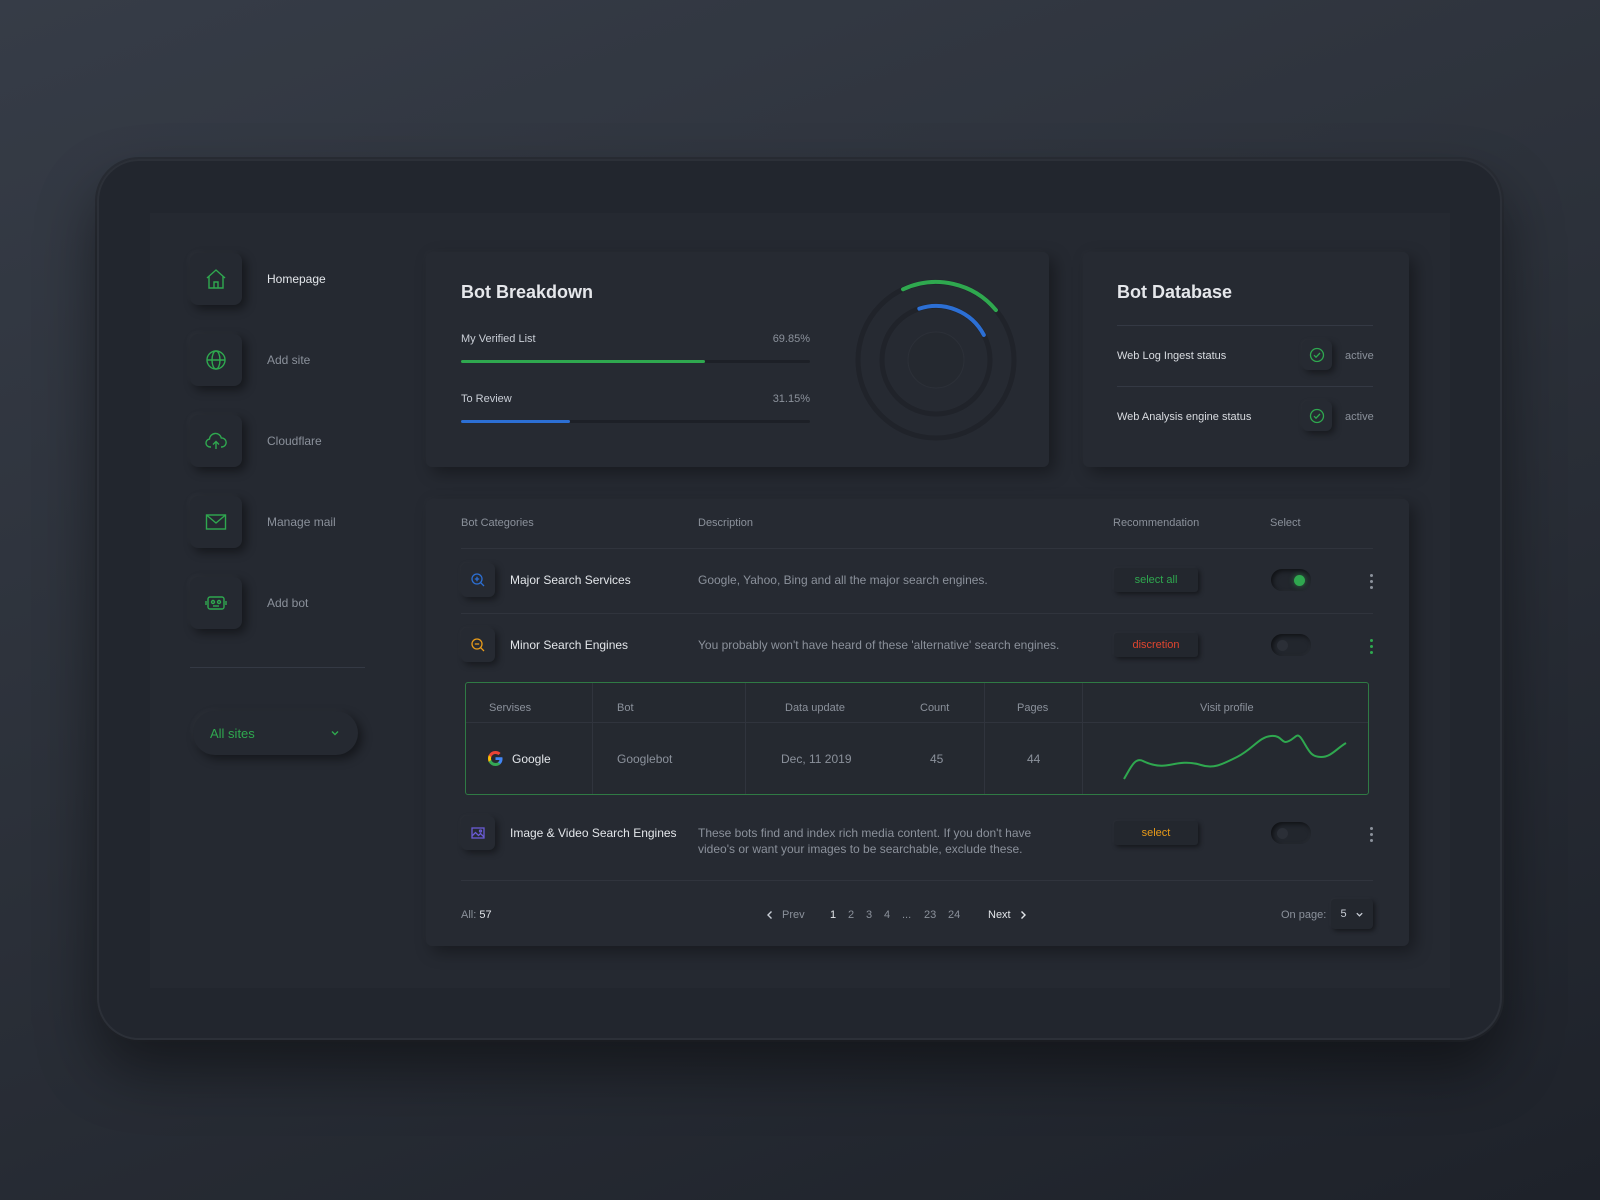  What do you see at coordinates (793, 915) in the screenshot?
I see `prev-label: Prev` at bounding box center [793, 915].